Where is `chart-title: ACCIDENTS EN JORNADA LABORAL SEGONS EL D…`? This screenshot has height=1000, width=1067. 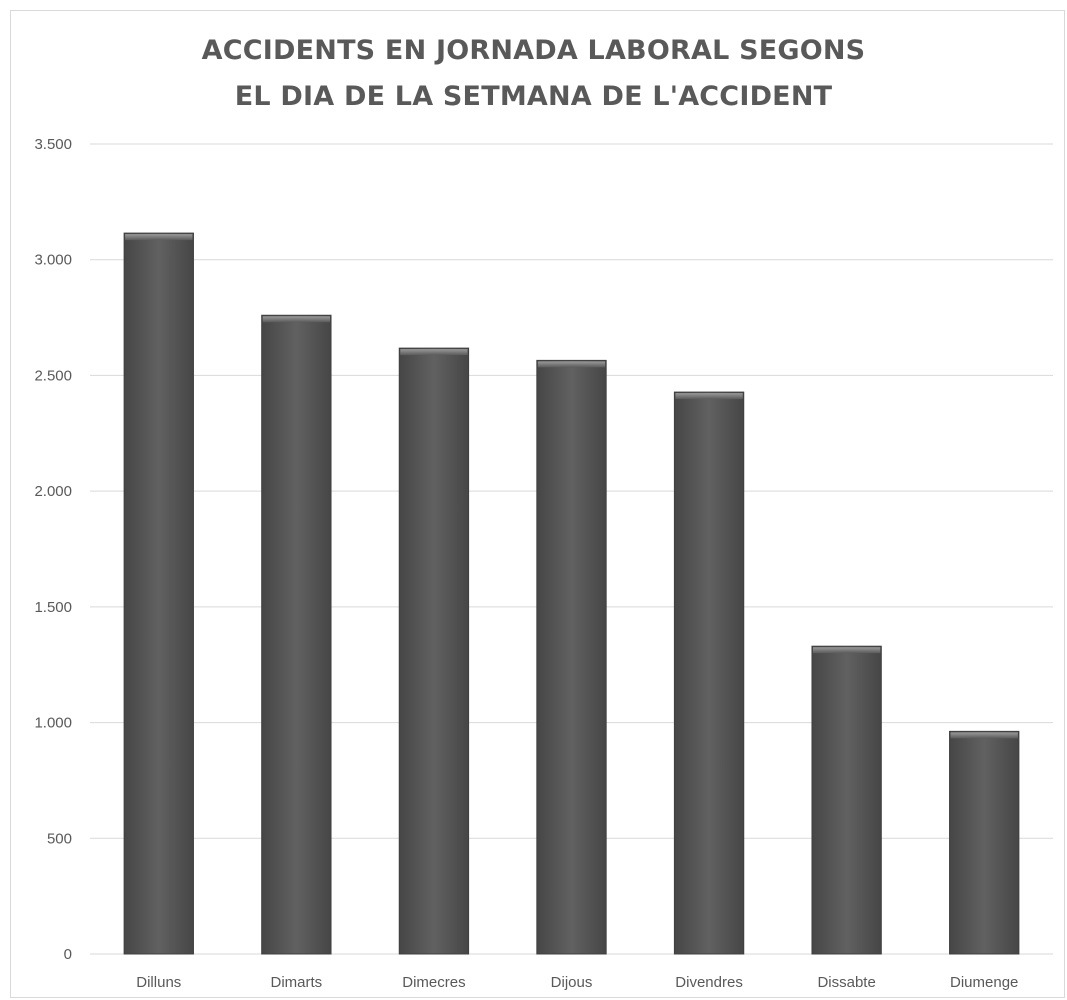
chart-title: ACCIDENTS EN JORNADA LABORAL SEGONS EL D… is located at coordinates (533, 74).